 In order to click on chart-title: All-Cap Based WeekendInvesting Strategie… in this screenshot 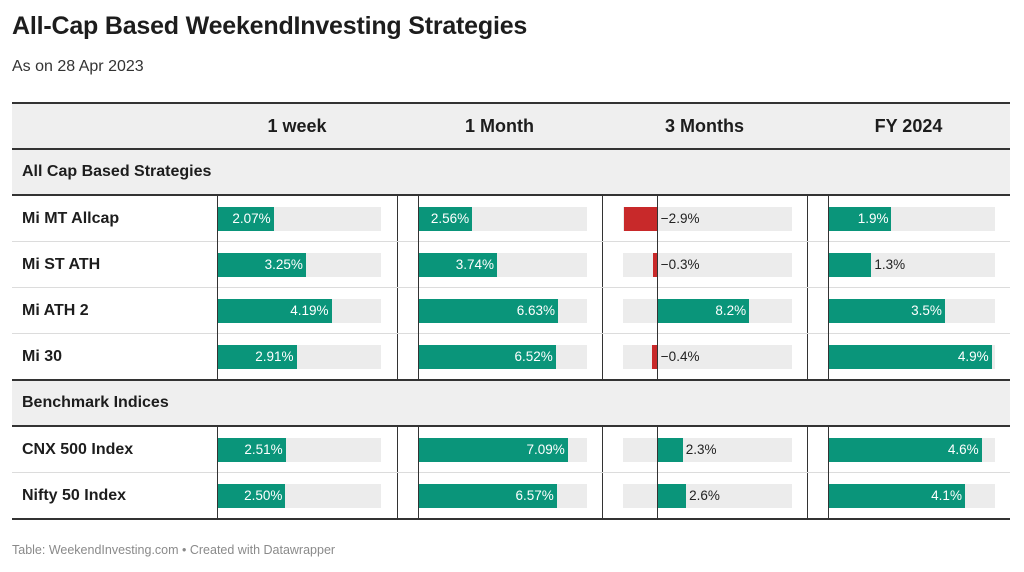, I will do `click(270, 26)`.